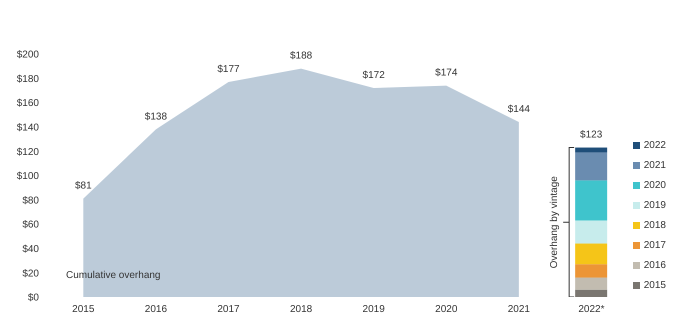 The image size is (681, 332). What do you see at coordinates (655, 185) in the screenshot?
I see `legend-label: 2020` at bounding box center [655, 185].